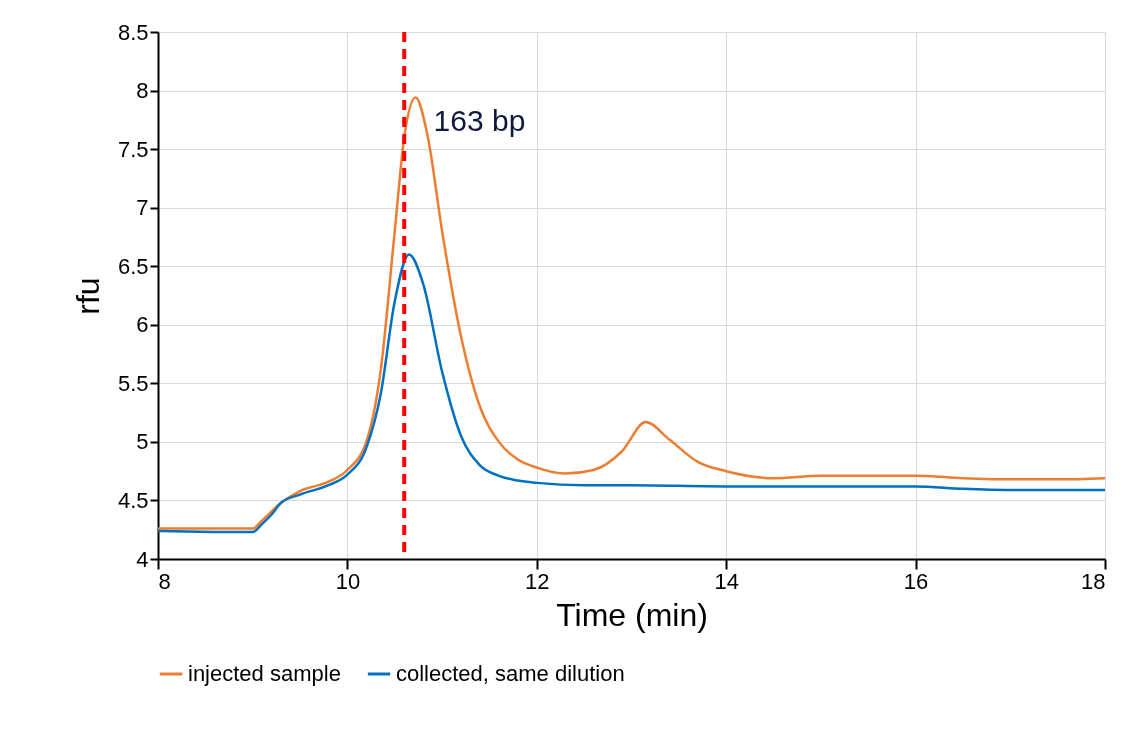 This screenshot has height=739, width=1130. What do you see at coordinates (1093, 581) in the screenshot?
I see `x-tick-label: 18` at bounding box center [1093, 581].